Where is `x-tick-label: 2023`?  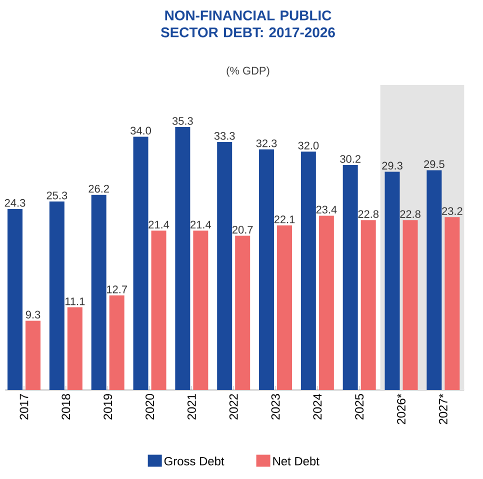
x-tick-label: 2023 is located at coordinates (275, 407).